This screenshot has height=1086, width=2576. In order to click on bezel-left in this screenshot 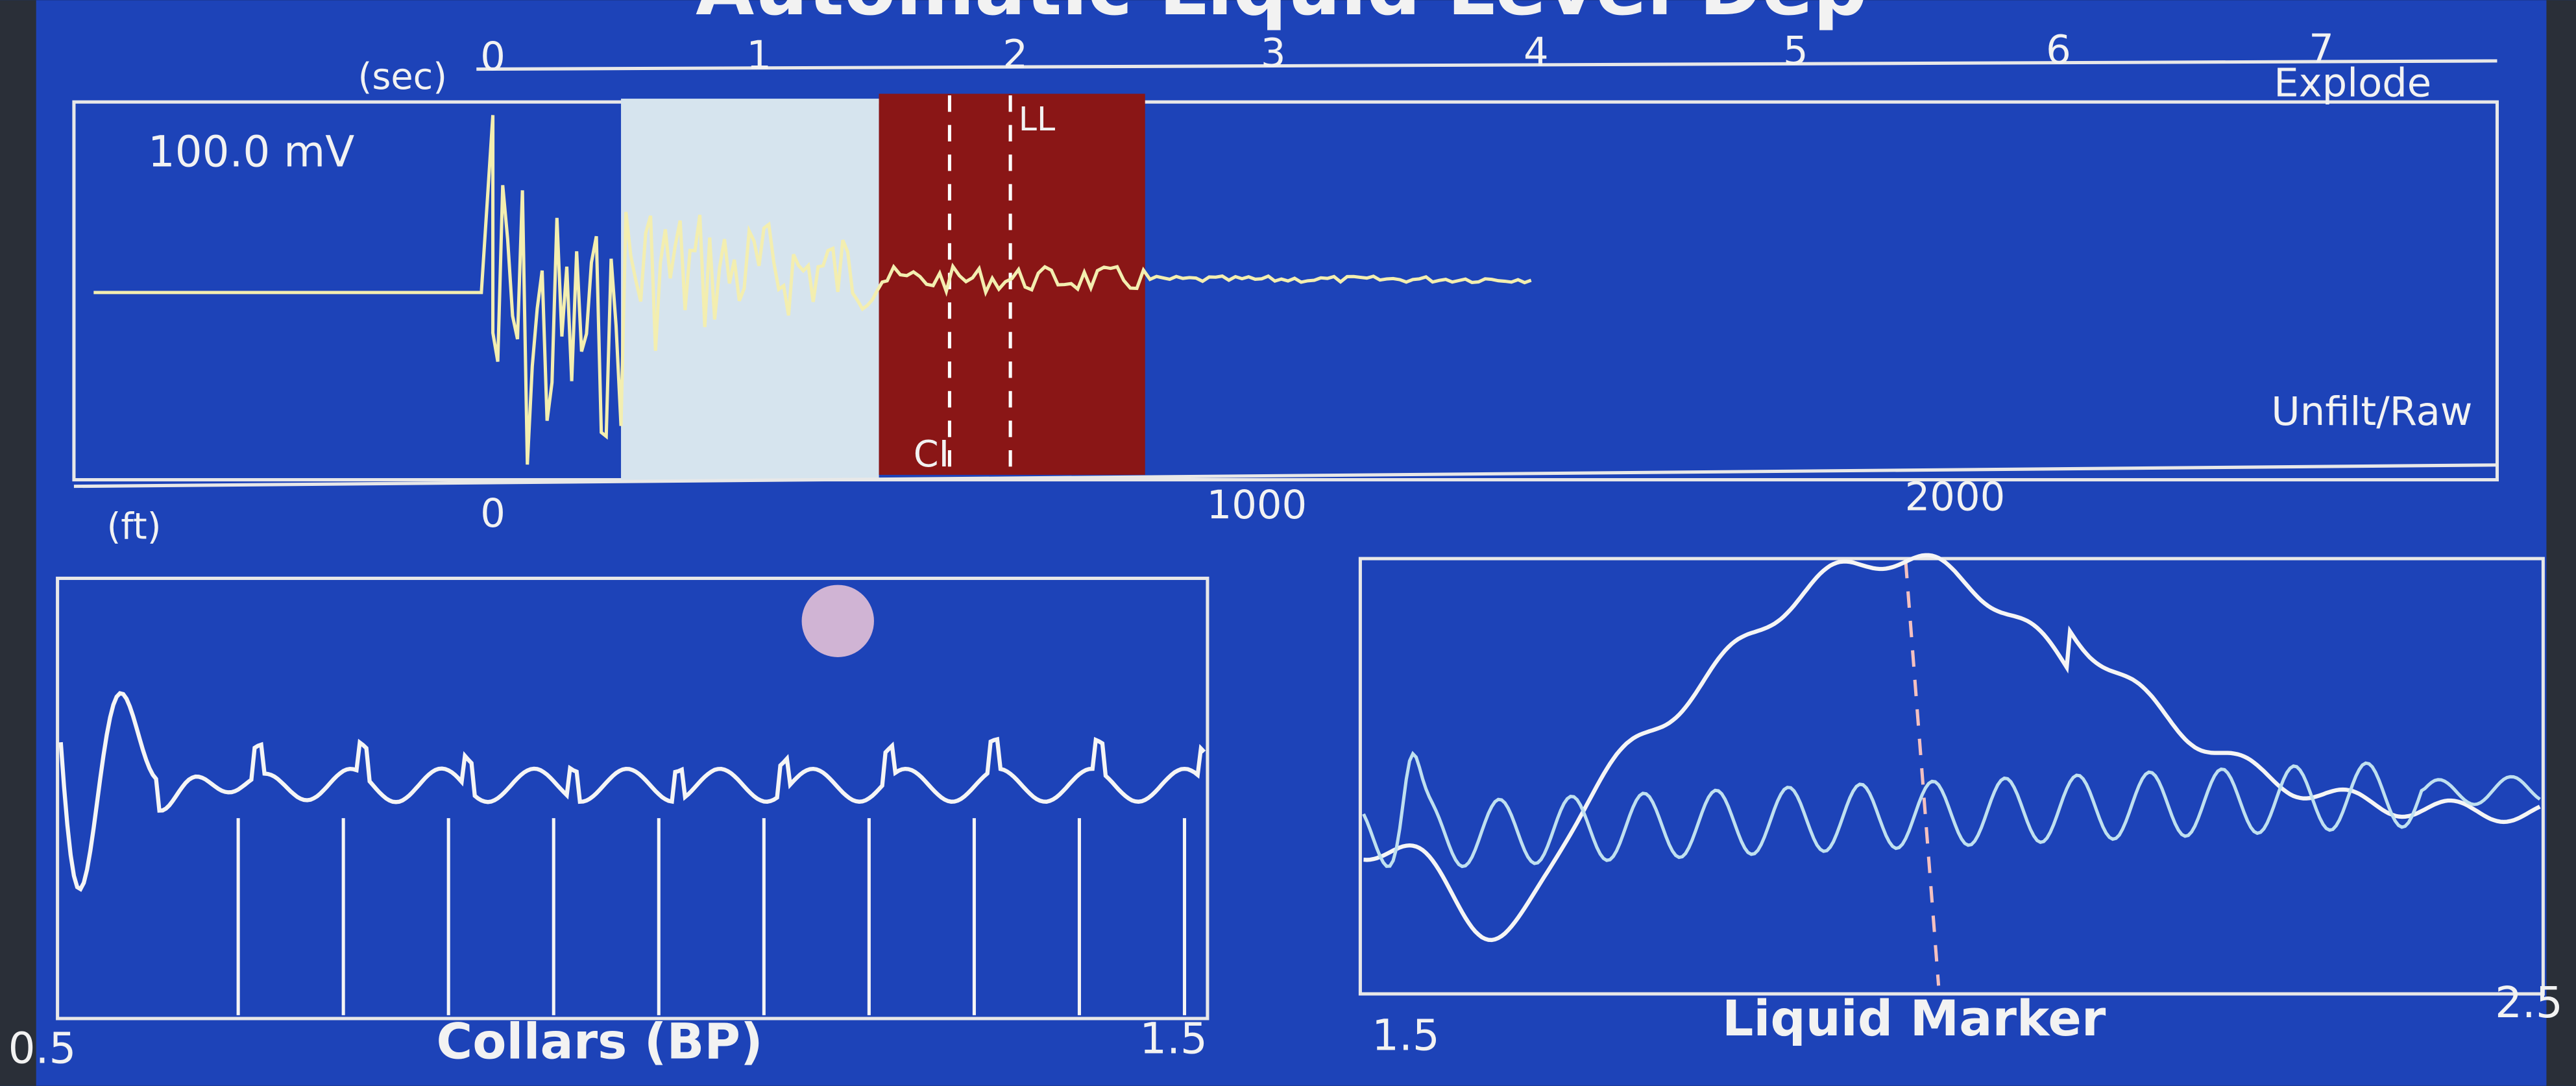, I will do `click(18, 543)`.